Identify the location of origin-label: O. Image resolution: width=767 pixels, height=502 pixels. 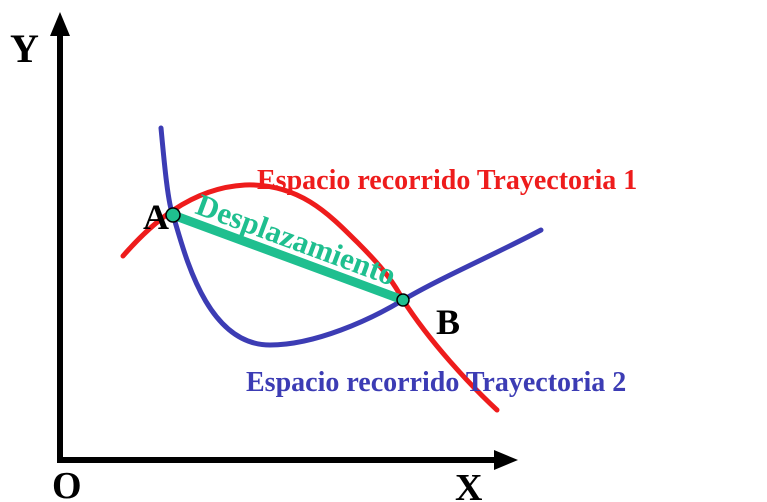
(67, 483).